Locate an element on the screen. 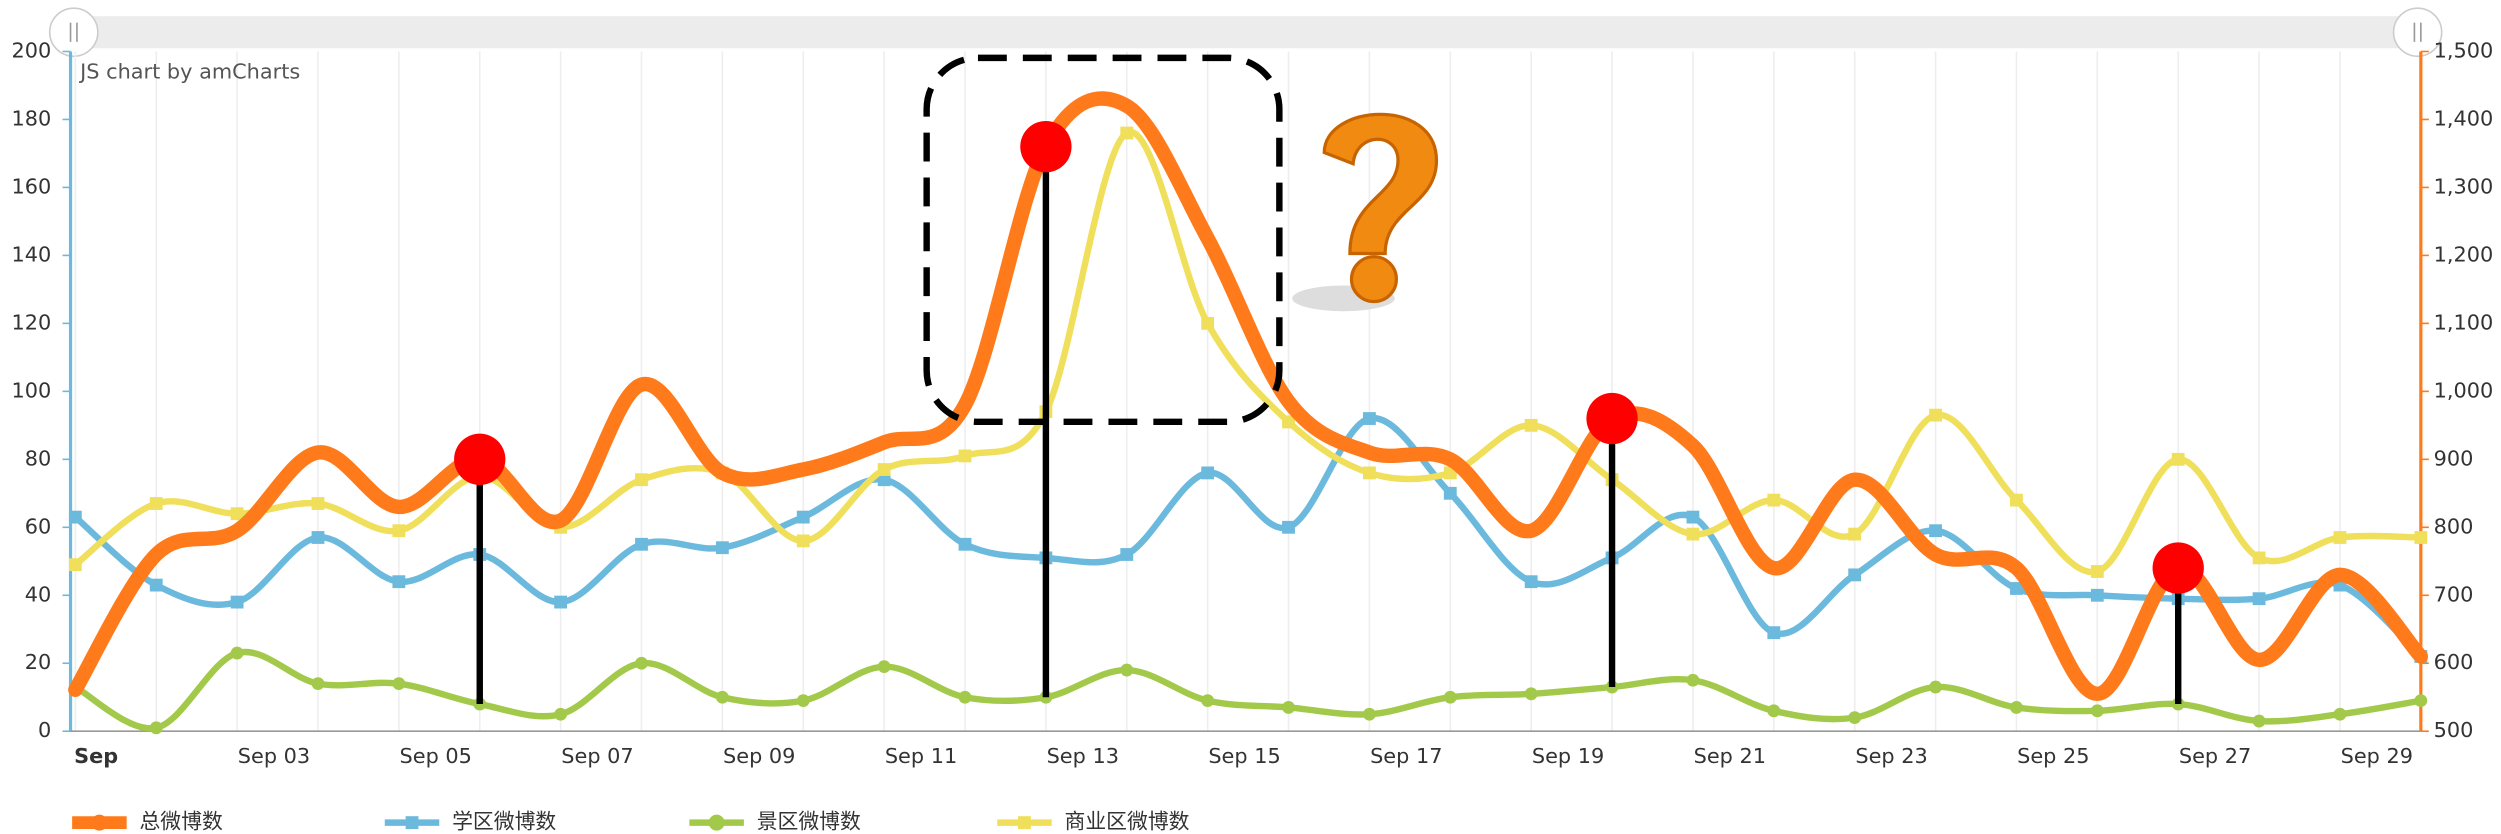 Image resolution: width=2501 pixels, height=834 pixels. legend-label: 景区微博数 is located at coordinates (809, 822).